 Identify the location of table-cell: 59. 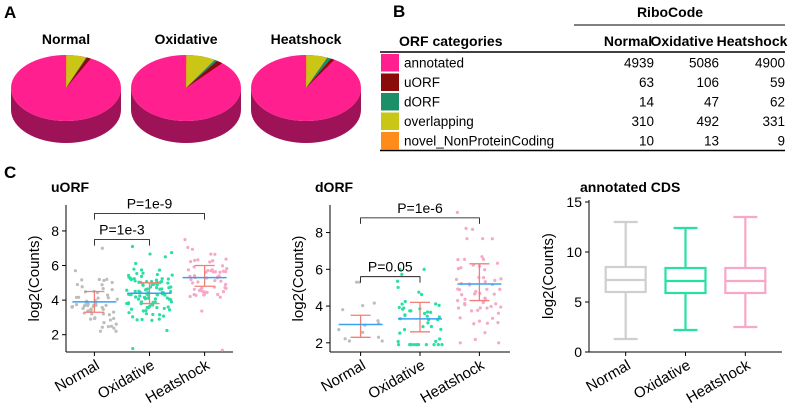
(777, 82).